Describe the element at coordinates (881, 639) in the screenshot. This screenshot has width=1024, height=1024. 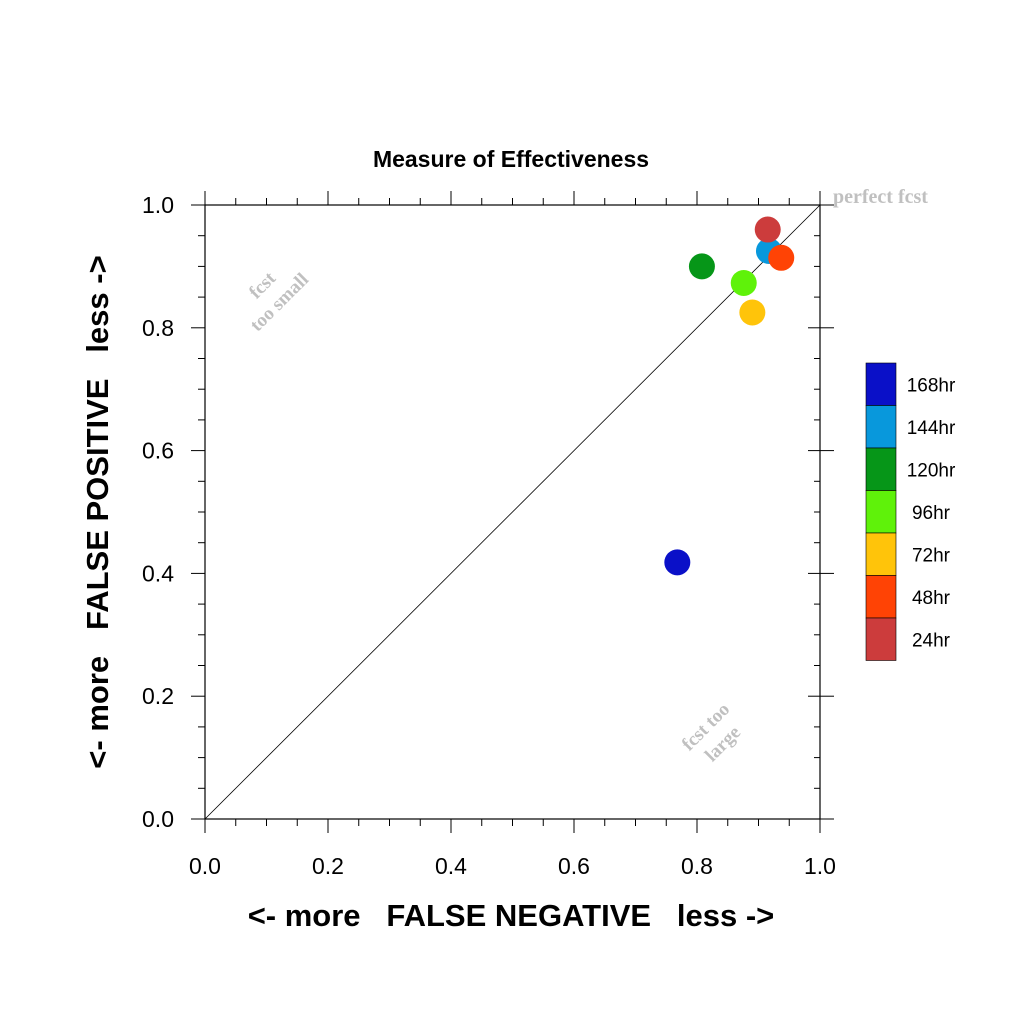
I see `legend-swatch-24hr` at that location.